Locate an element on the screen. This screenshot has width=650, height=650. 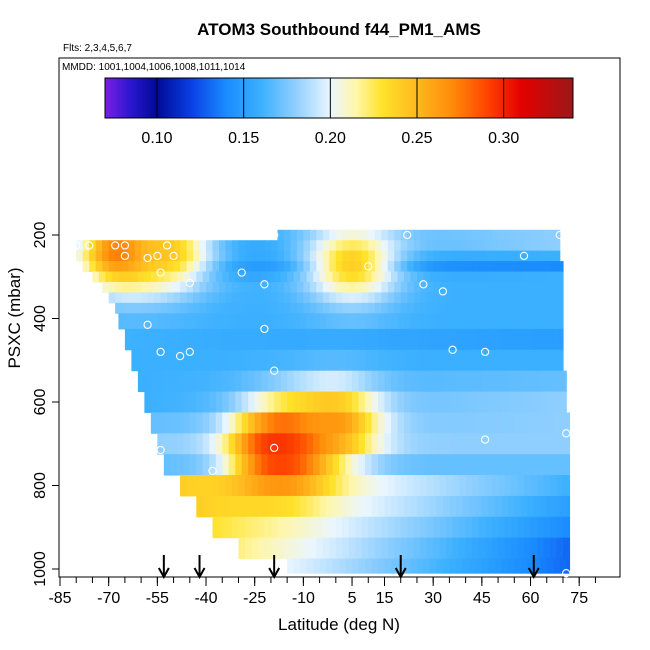
y-axis-label: PSXC (mbar) is located at coordinates (14, 317).